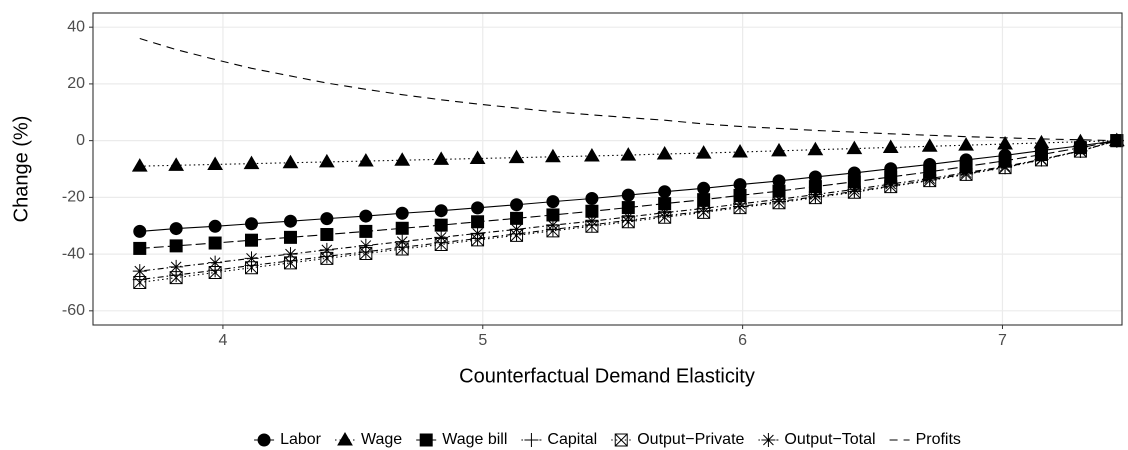 The height and width of the screenshot is (450, 1128). Describe the element at coordinates (829, 439) in the screenshot. I see `legend-label: Output−Total` at that location.